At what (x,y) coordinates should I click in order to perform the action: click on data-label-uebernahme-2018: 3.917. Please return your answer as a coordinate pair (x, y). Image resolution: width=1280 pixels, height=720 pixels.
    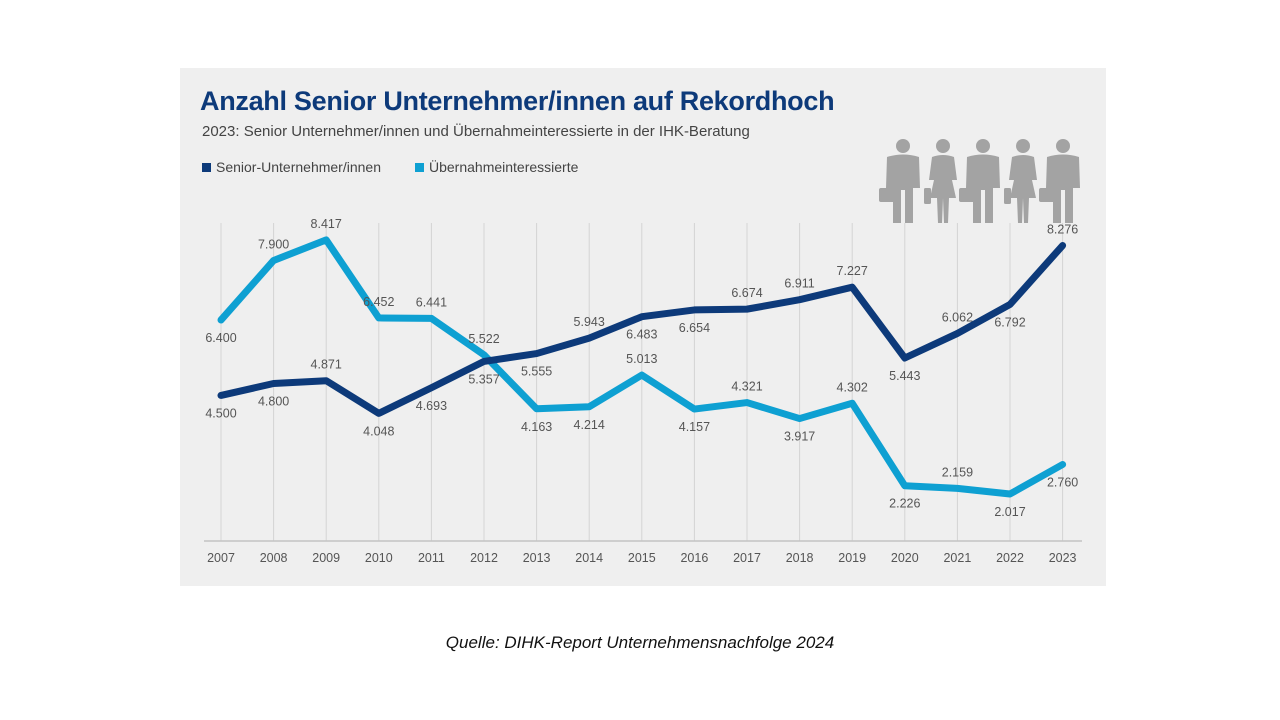
    Looking at the image, I should click on (799, 437).